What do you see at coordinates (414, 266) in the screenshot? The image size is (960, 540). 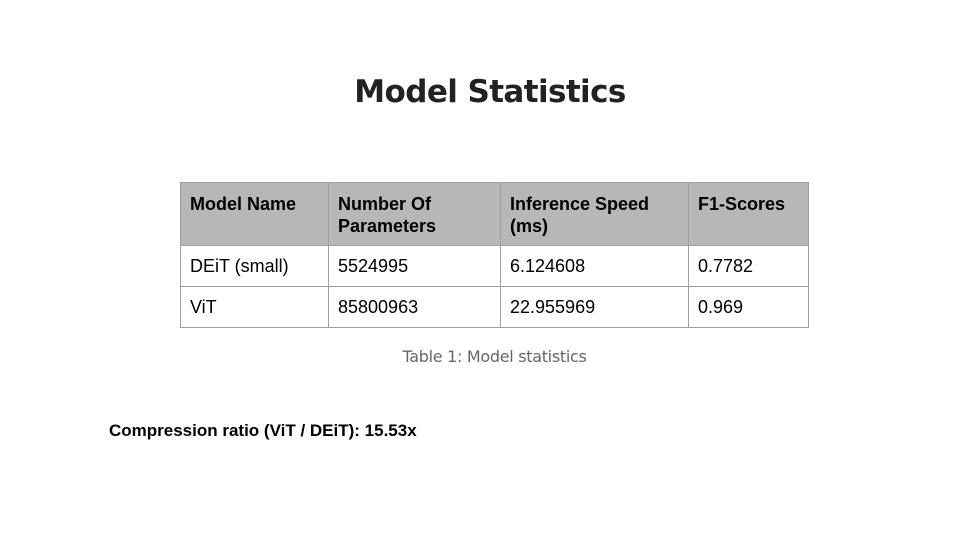 I see `cell-number-of-parameters: 5524995` at bounding box center [414, 266].